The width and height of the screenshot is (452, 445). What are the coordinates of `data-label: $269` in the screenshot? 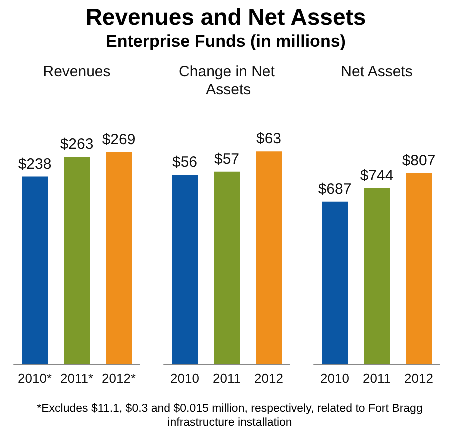 It's located at (119, 139).